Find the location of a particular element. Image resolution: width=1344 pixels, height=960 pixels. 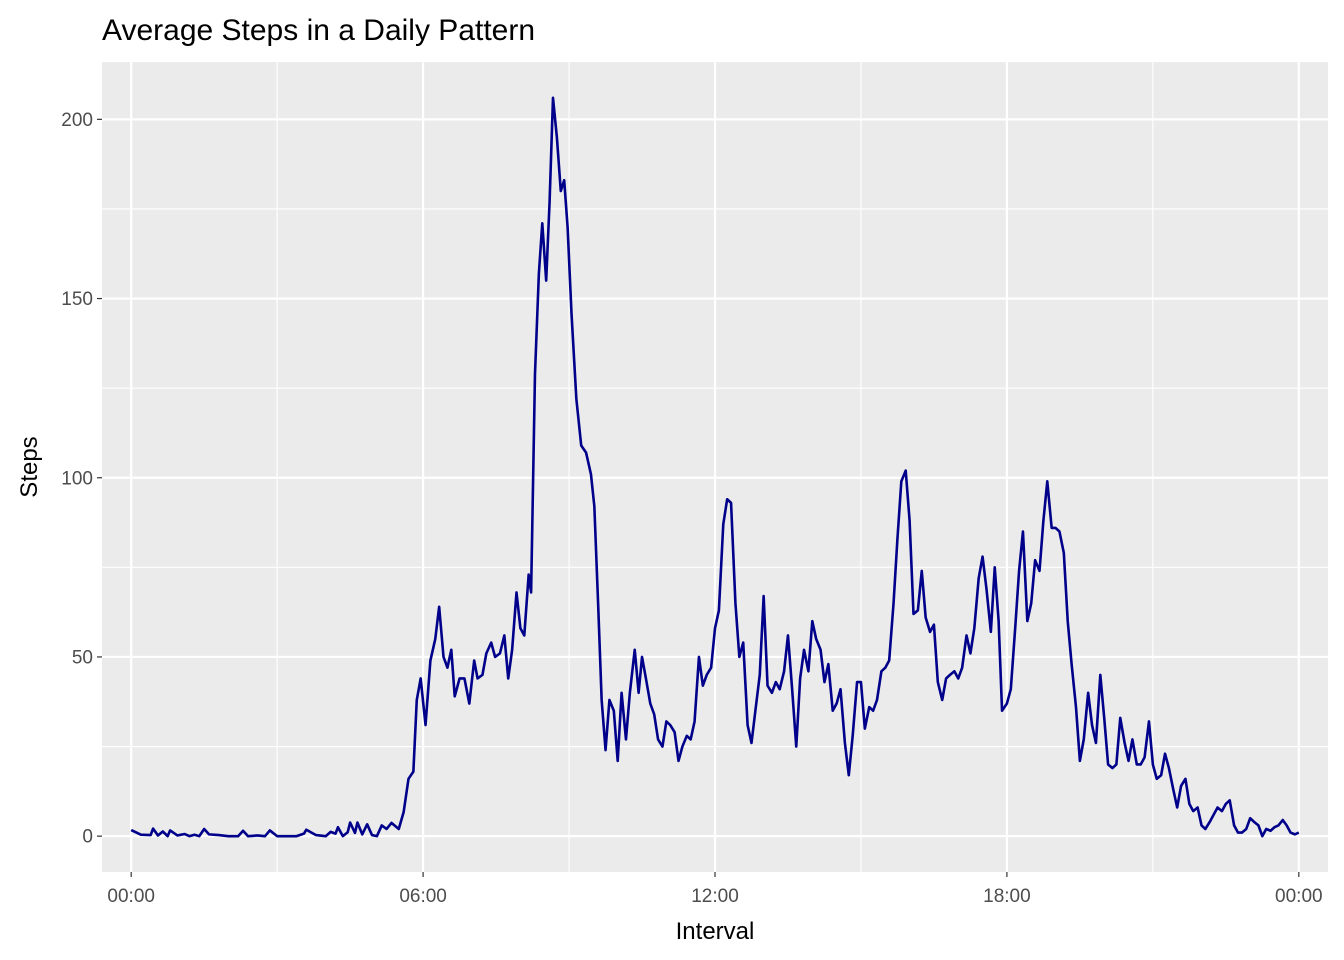

x-tick-label: 12:00 is located at coordinates (715, 896).